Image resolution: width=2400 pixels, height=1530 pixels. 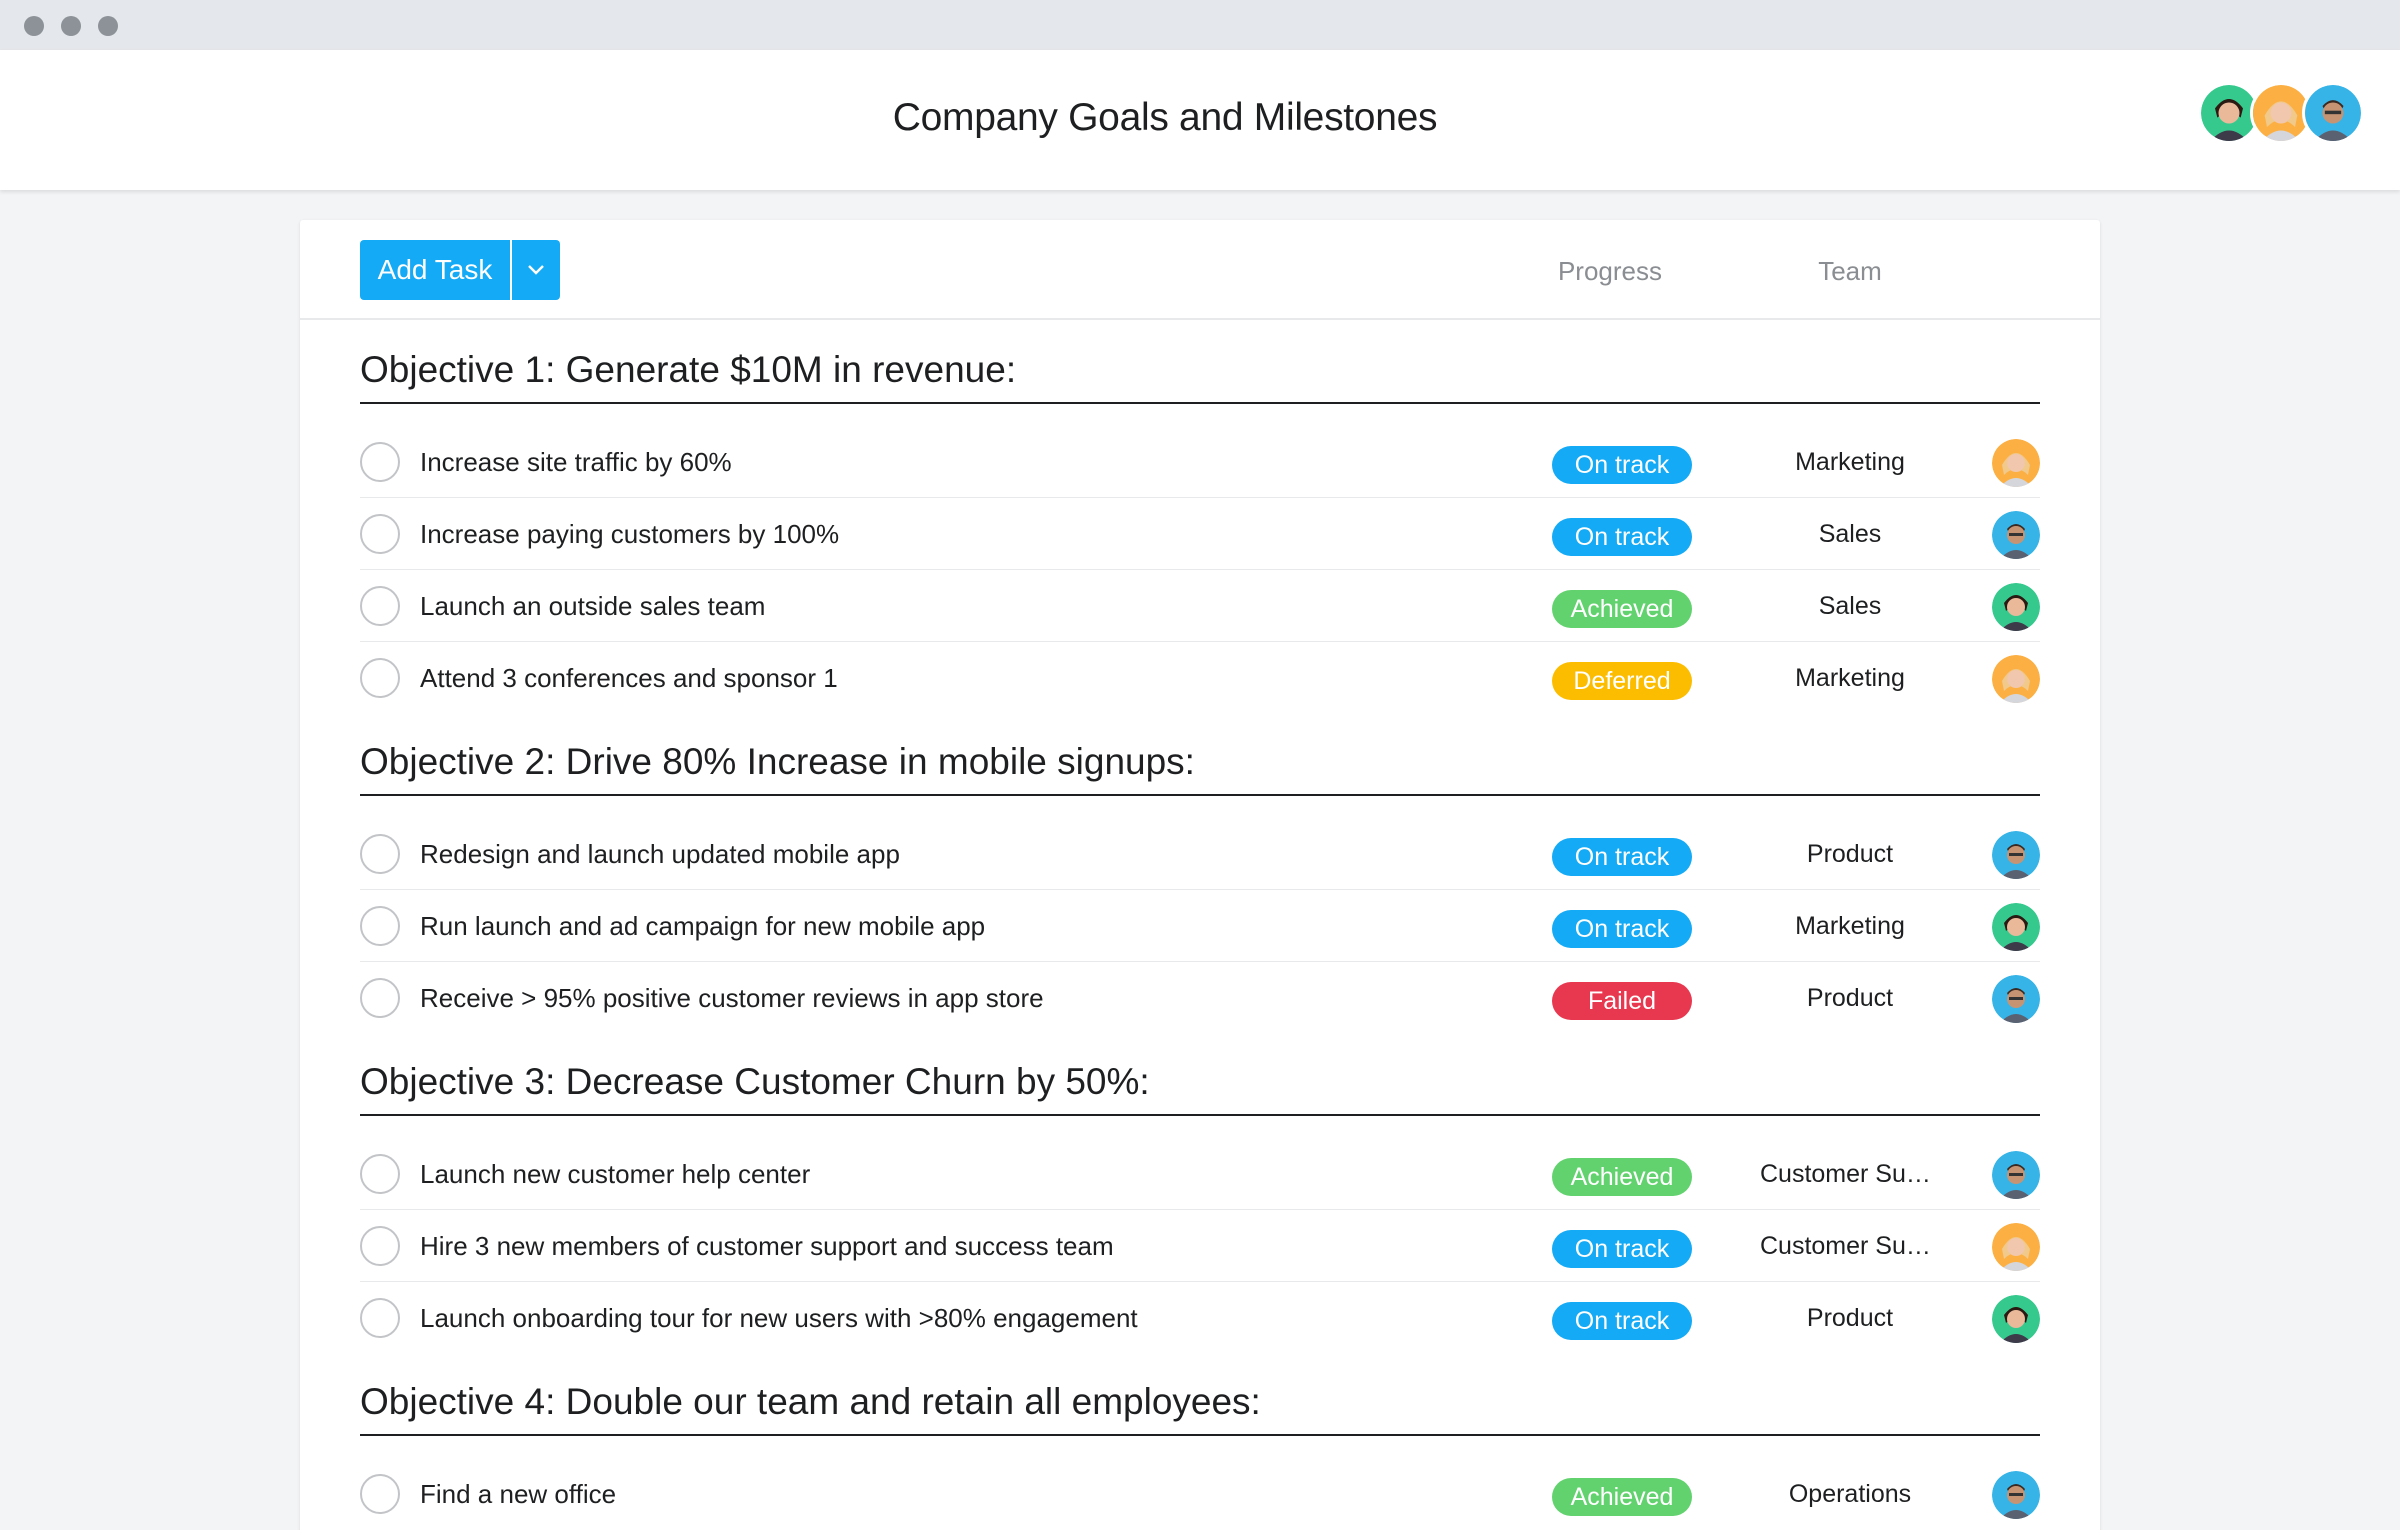 I want to click on task-row: Find a new office Achieved Operations, so click(x=1200, y=1494).